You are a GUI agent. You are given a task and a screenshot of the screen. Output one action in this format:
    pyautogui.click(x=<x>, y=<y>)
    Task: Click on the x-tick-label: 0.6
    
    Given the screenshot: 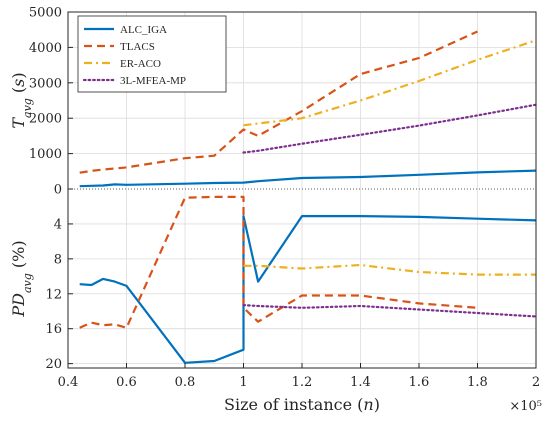 What is the action you would take?
    pyautogui.click(x=126, y=382)
    